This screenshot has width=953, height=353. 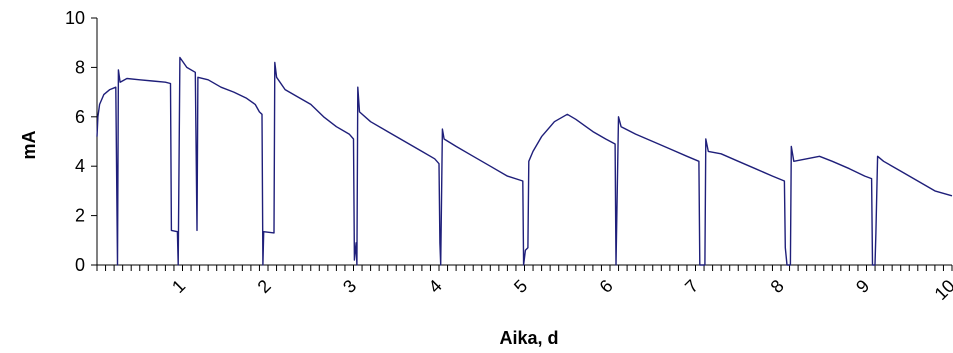 What do you see at coordinates (75, 18) in the screenshot?
I see `y-tick-label: 10` at bounding box center [75, 18].